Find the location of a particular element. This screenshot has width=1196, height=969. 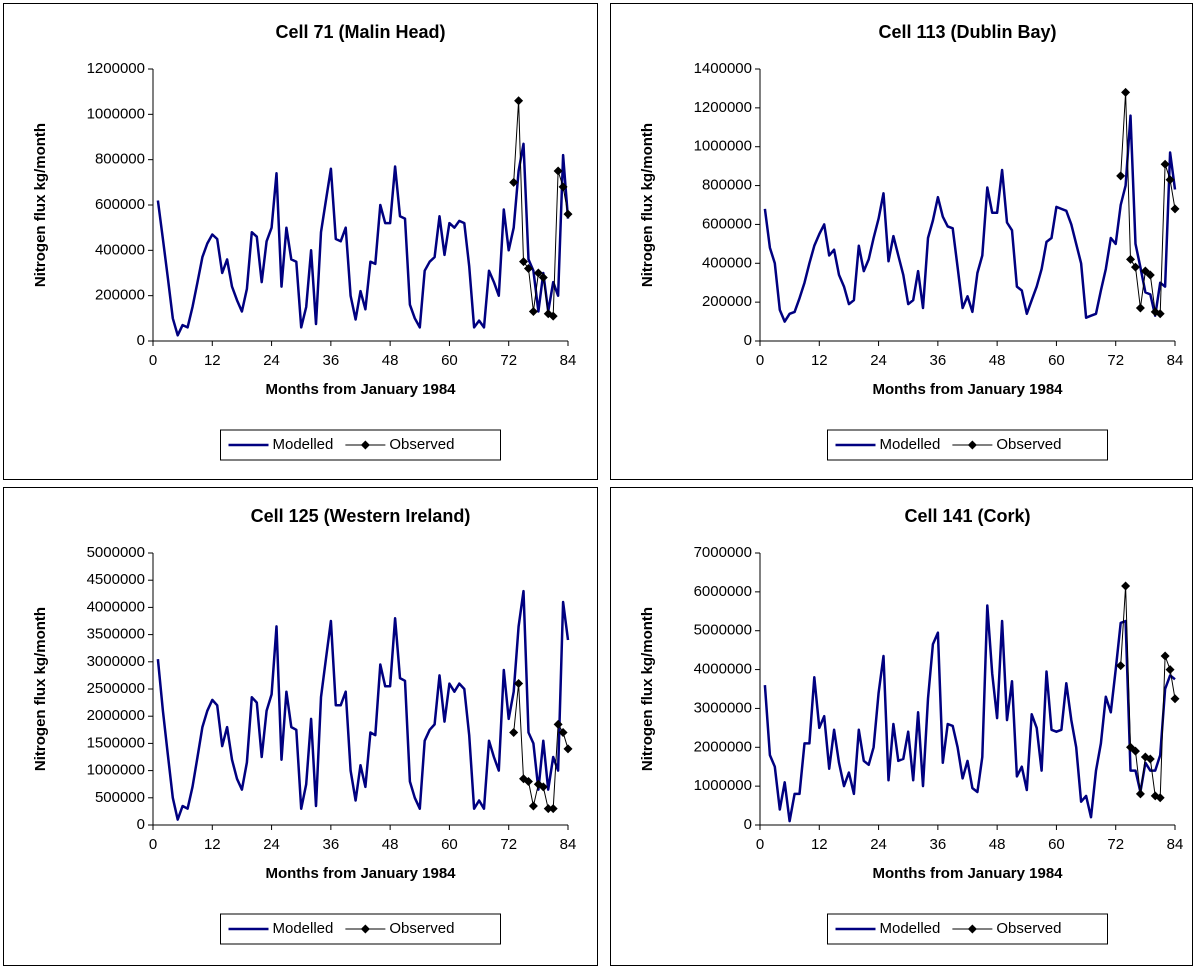

y-tick-label: 3000000 is located at coordinates (723, 707).